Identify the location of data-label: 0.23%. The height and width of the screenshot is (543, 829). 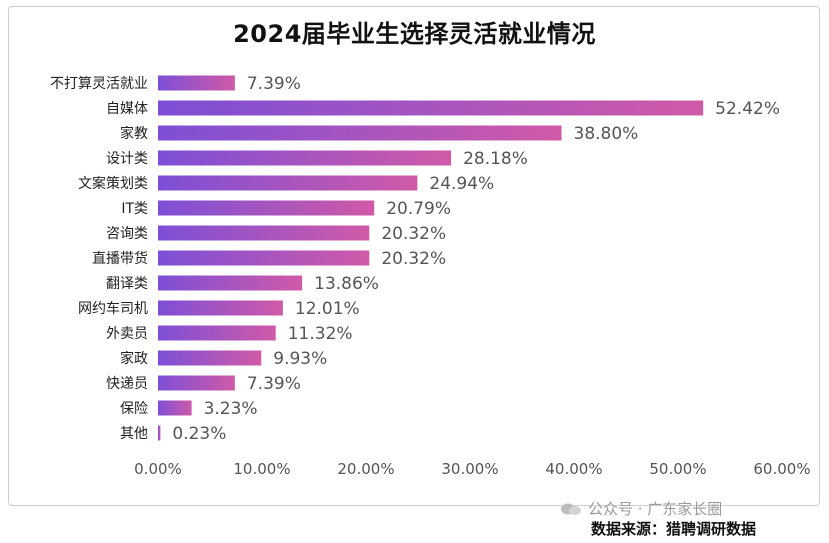
(199, 434).